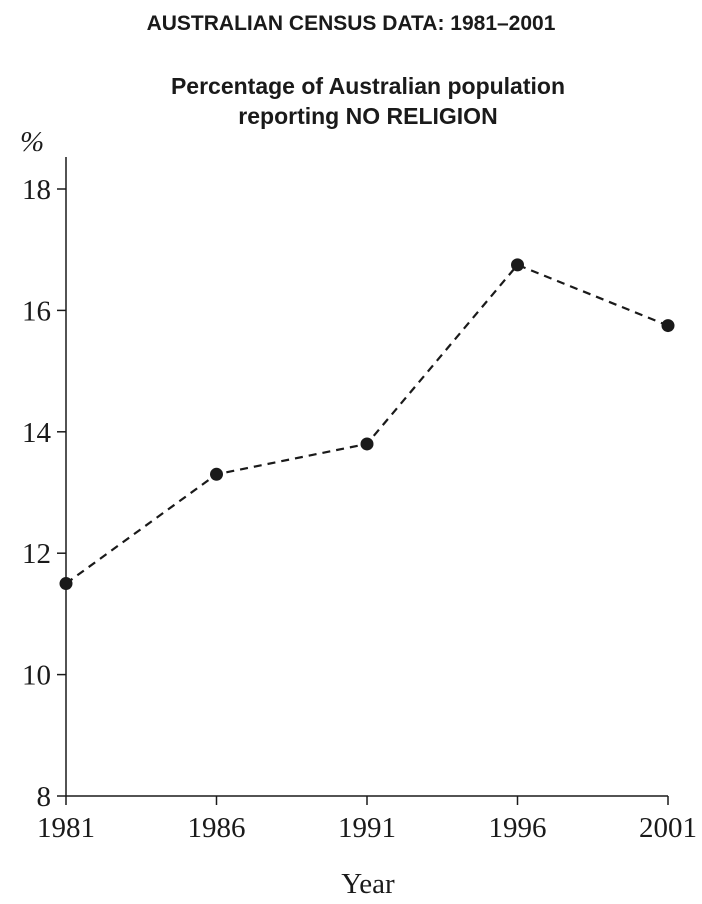 The height and width of the screenshot is (904, 702). Describe the element at coordinates (36, 311) in the screenshot. I see `y-tick-label: 16` at that location.